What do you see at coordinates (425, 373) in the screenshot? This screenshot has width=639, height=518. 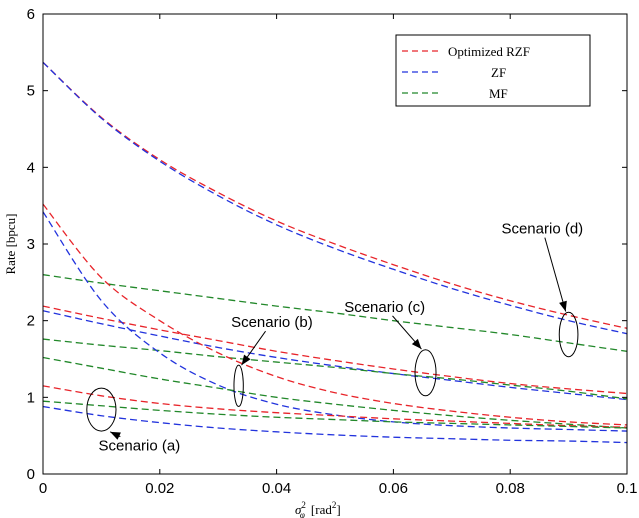 I see `scenario-c-ellipse` at bounding box center [425, 373].